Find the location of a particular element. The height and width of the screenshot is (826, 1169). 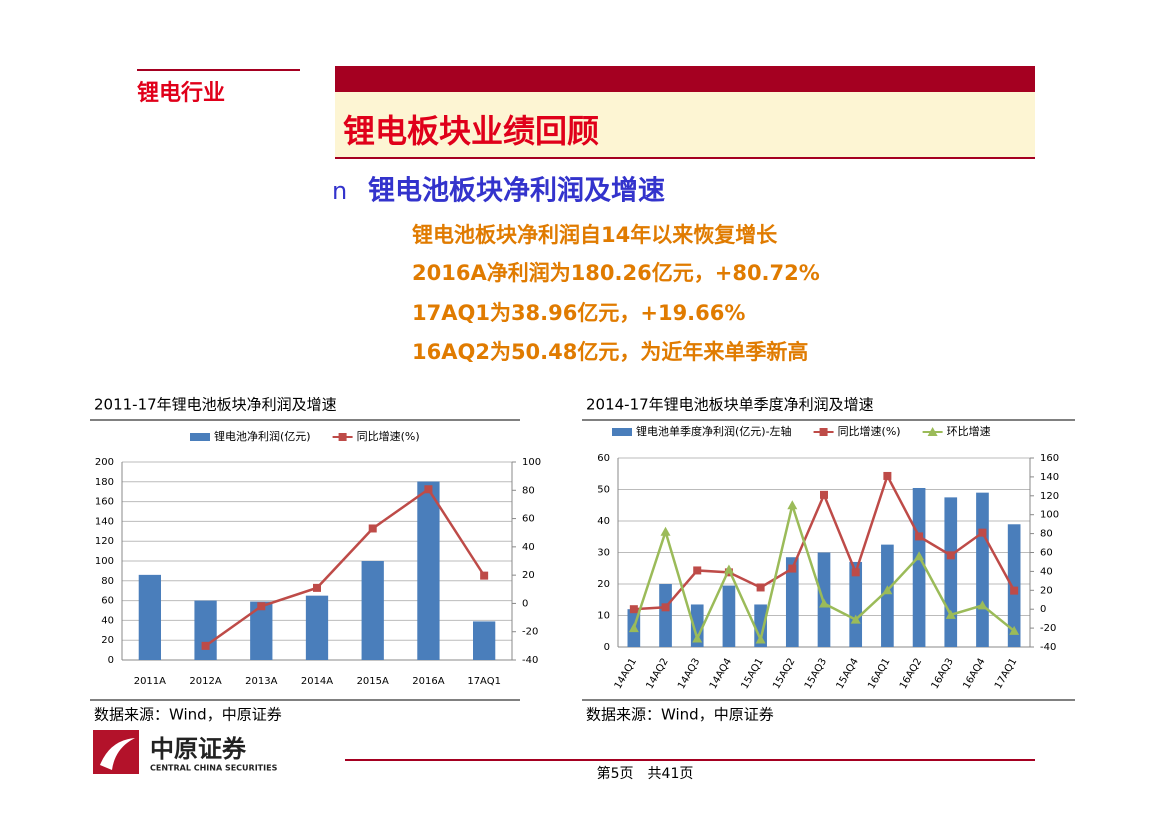

title-box is located at coordinates (685, 125).